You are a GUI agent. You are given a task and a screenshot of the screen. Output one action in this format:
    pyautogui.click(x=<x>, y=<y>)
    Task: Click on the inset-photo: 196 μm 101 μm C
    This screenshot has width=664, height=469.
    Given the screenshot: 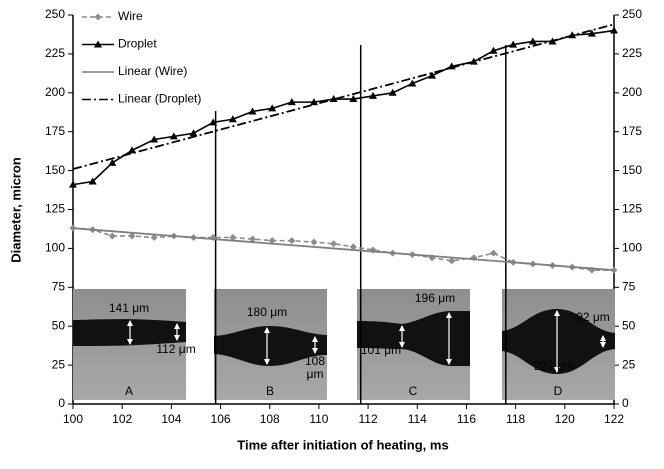 What is the action you would take?
    pyautogui.click(x=413, y=344)
    